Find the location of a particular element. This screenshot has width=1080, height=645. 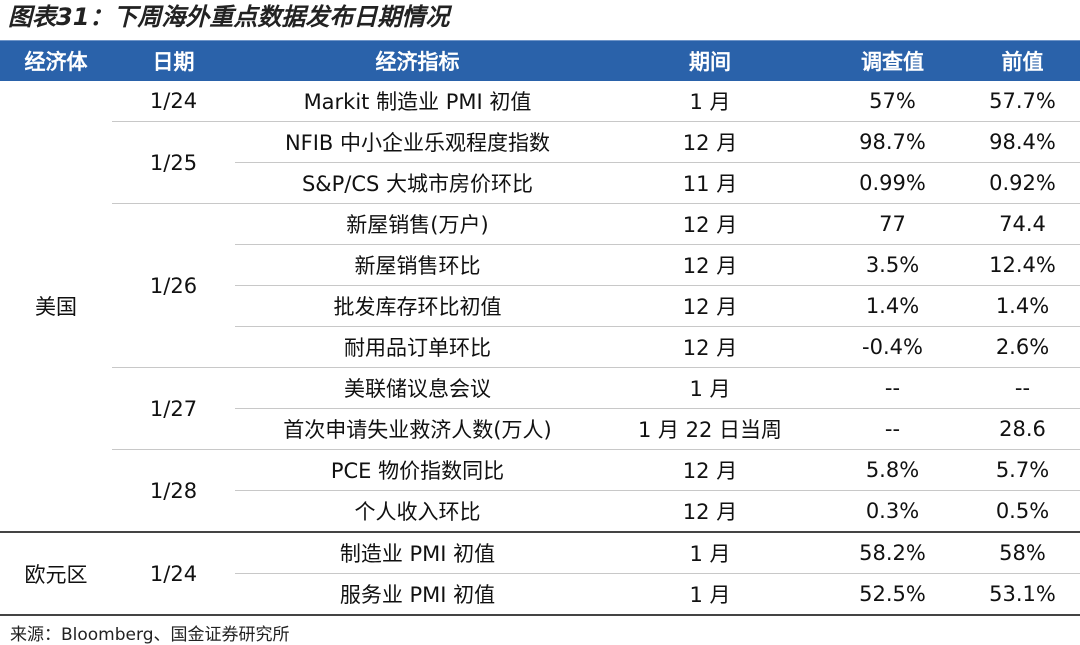

table-row: 批发库存环比初值 12 月 1.4% 1.4% is located at coordinates (540, 306).